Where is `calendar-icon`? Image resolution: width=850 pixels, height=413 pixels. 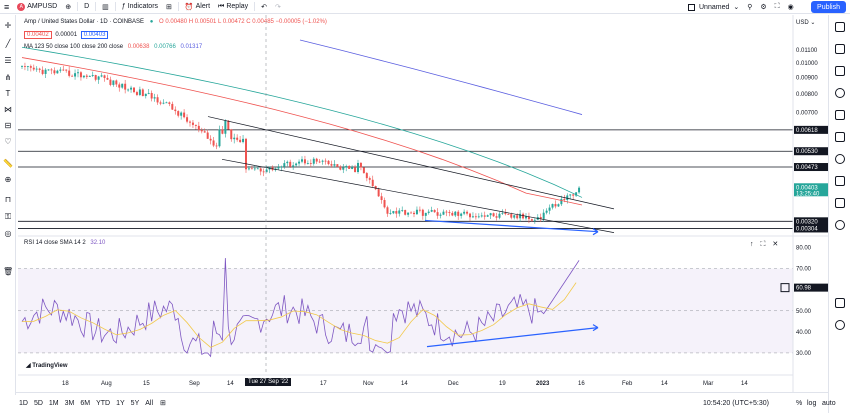 calendar-icon is located at coordinates (840, 115).